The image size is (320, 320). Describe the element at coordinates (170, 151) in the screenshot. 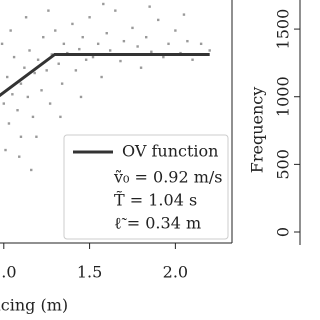

I see `legend-label: OV function` at that location.